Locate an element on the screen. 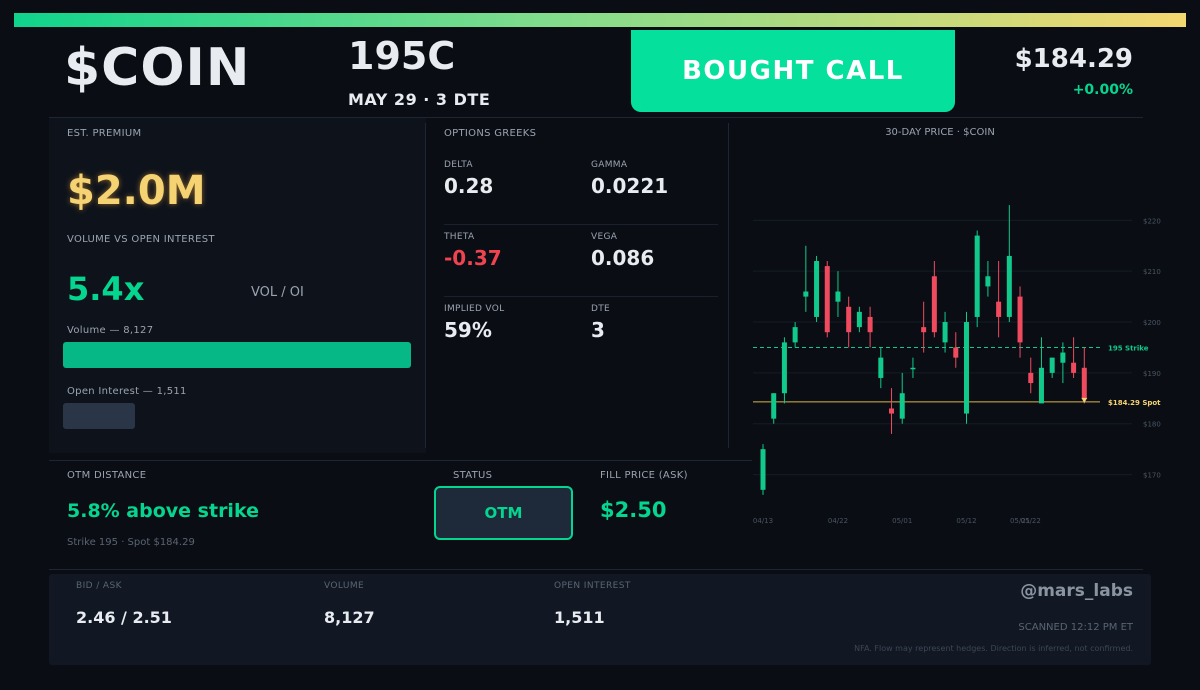  footer-panel is located at coordinates (600, 619).